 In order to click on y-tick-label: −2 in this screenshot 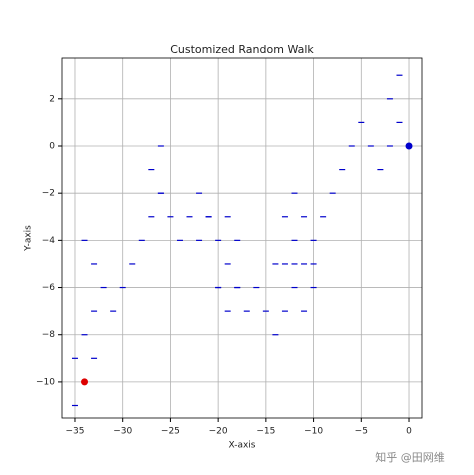, I will do `click(48, 194)`.